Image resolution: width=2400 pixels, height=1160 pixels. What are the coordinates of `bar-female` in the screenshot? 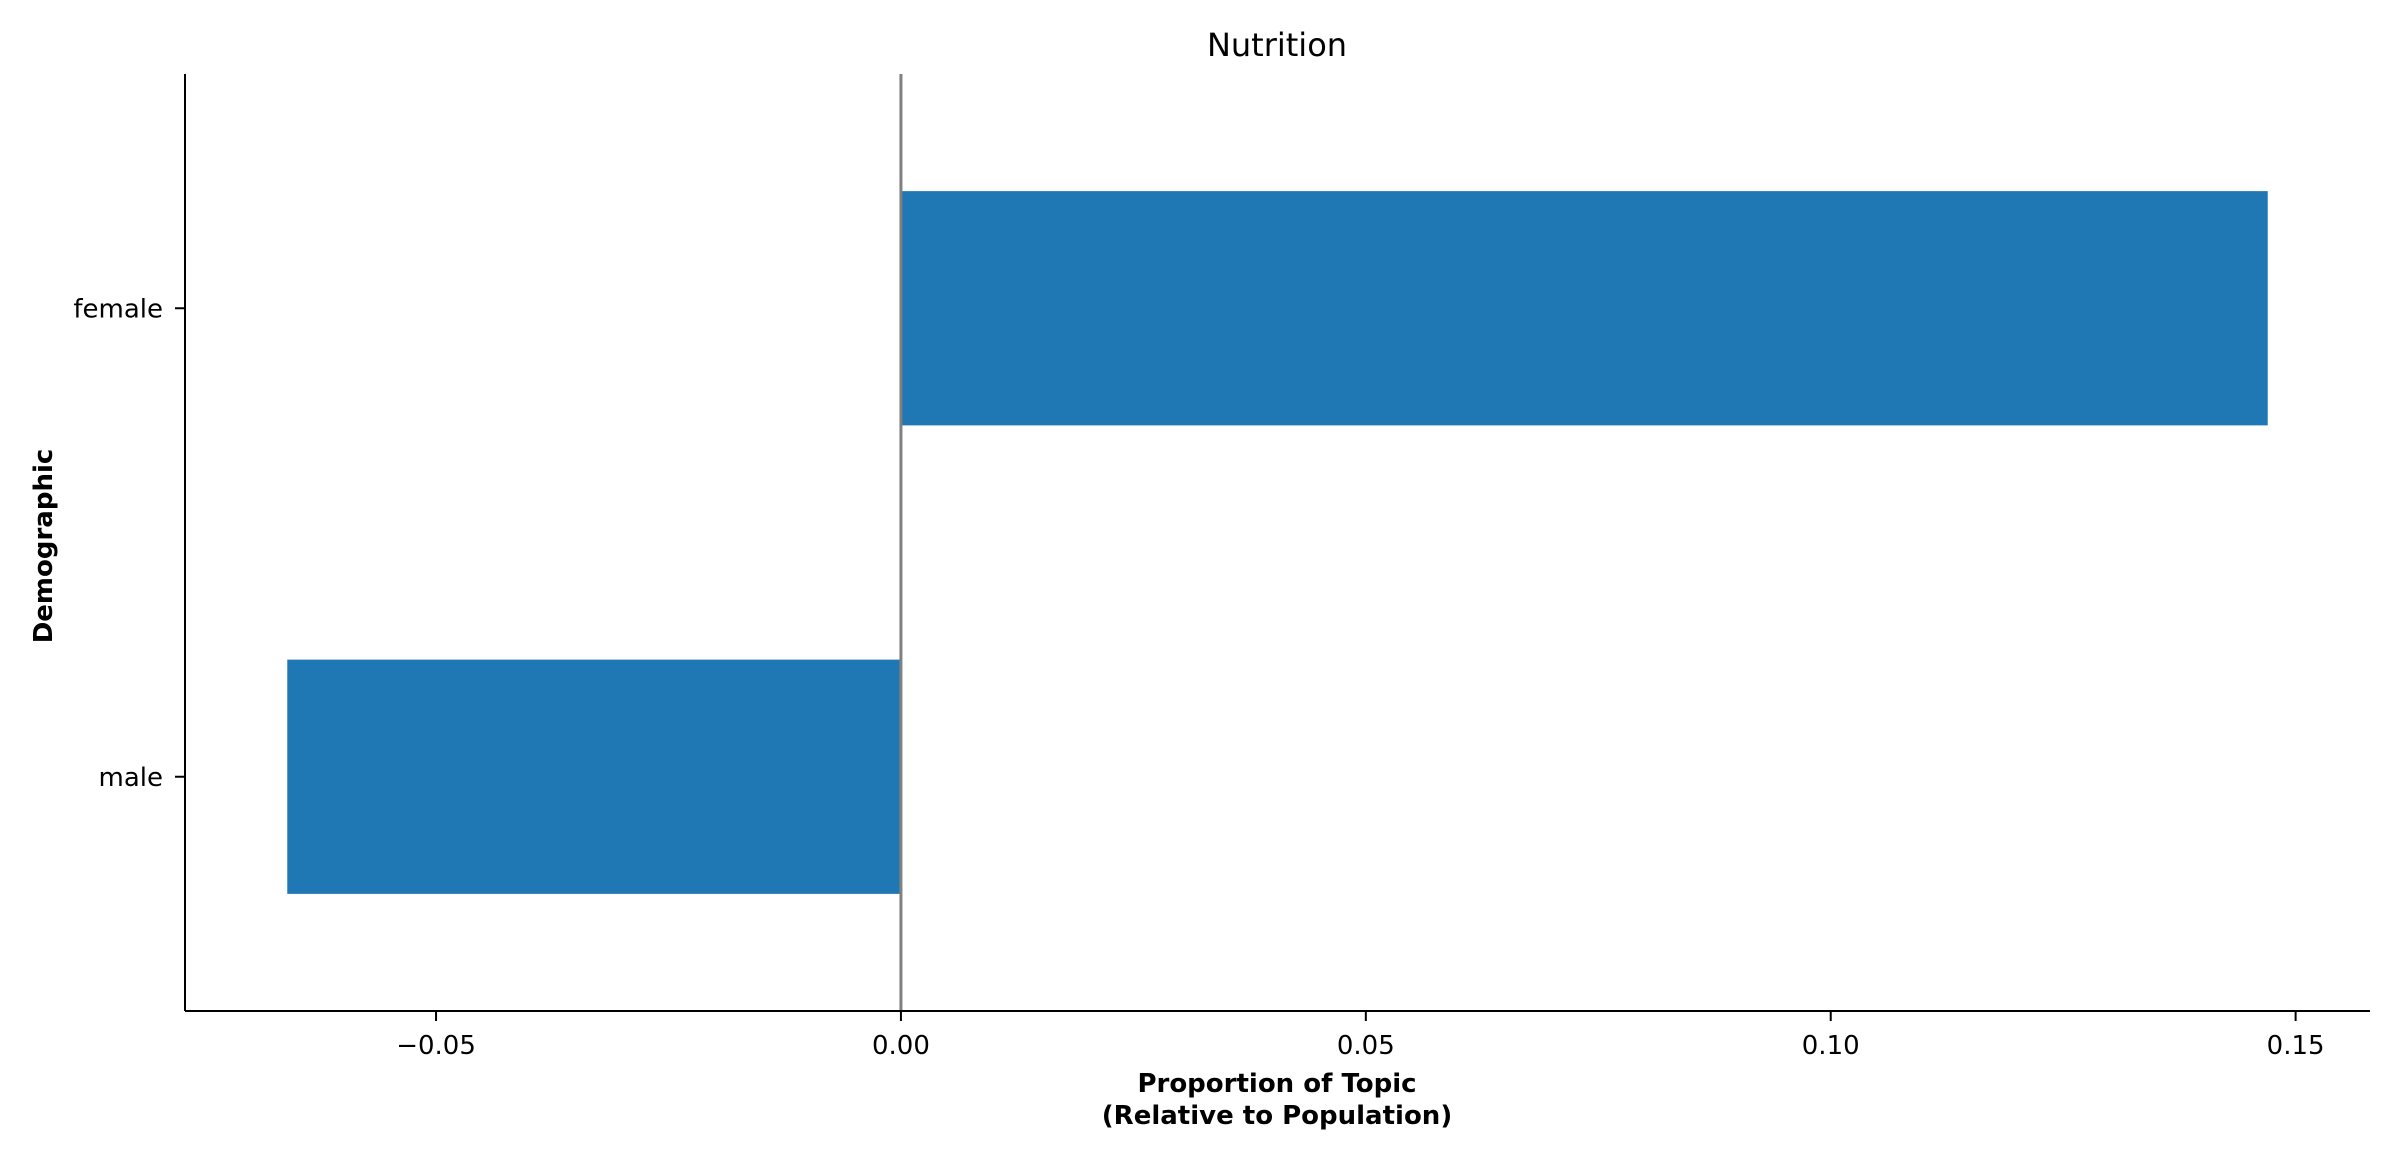 It's located at (1584, 308).